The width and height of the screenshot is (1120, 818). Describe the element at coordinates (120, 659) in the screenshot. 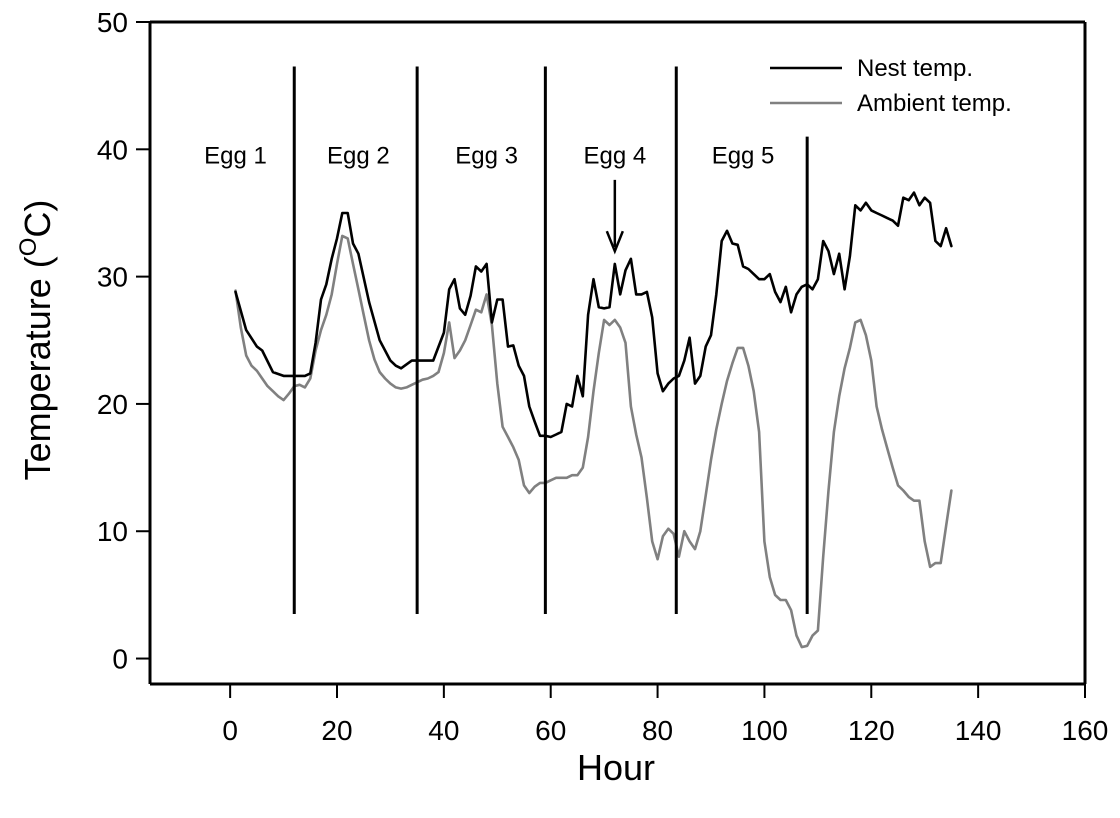

I see `y-tick-label: 0` at that location.